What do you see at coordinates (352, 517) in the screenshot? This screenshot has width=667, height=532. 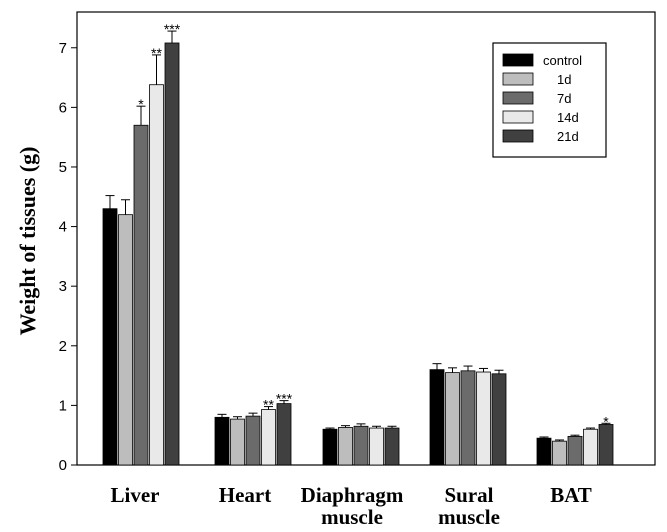 I see `category-label-2-1: muscle` at bounding box center [352, 517].